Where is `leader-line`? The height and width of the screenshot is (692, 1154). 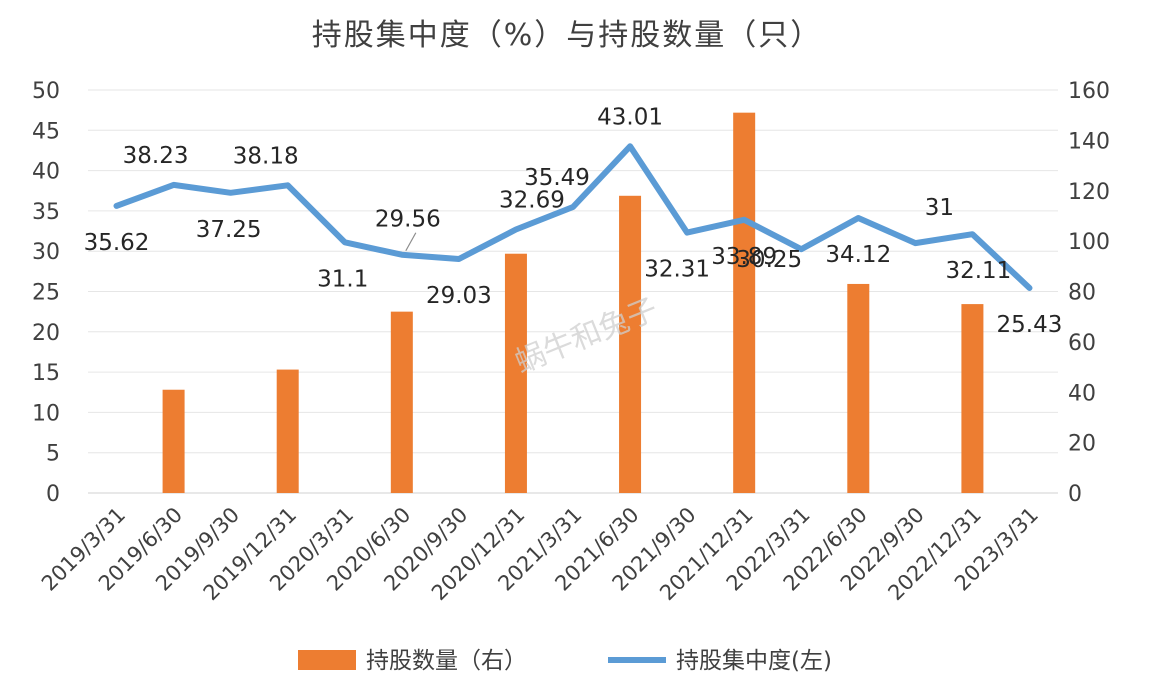
leader-line is located at coordinates (411, 242).